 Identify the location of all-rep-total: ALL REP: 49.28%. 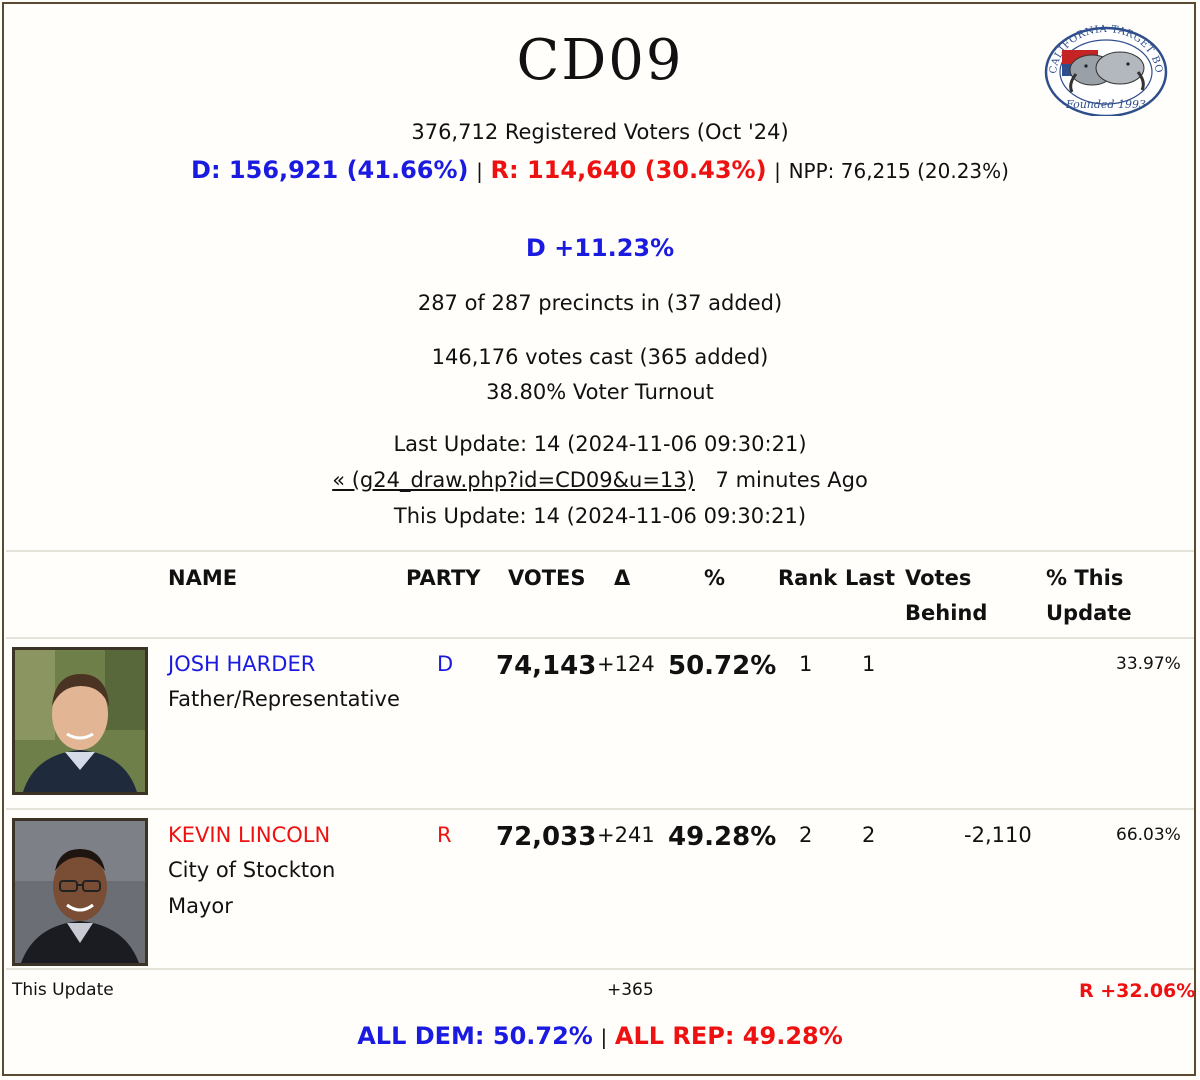
(728, 1036).